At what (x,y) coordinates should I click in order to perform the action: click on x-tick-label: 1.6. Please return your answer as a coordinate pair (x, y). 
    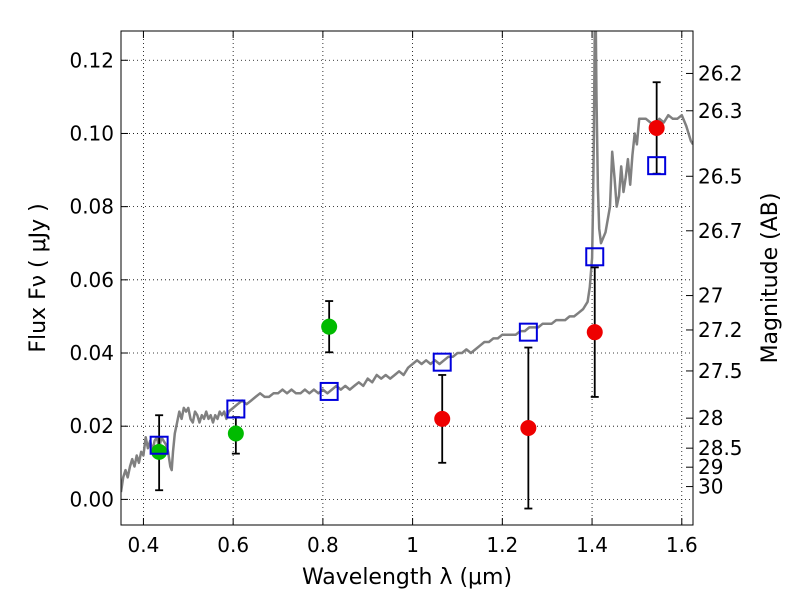
    Looking at the image, I should click on (682, 545).